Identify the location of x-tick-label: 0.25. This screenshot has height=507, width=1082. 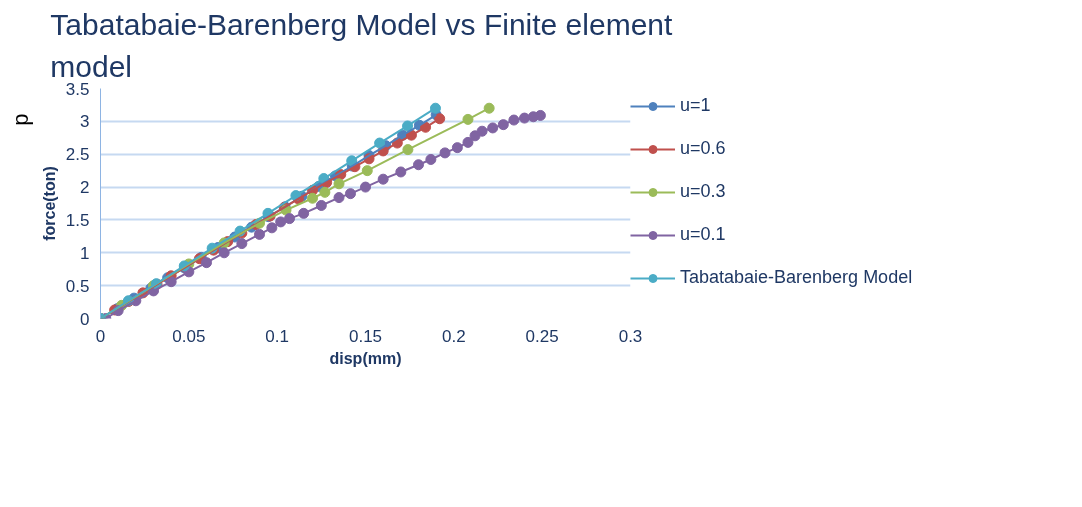
(542, 336).